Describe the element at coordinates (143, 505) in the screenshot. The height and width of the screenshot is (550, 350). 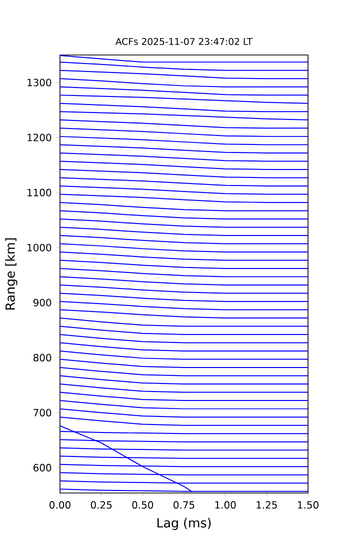
I see `x-tick-label: 0.50` at that location.